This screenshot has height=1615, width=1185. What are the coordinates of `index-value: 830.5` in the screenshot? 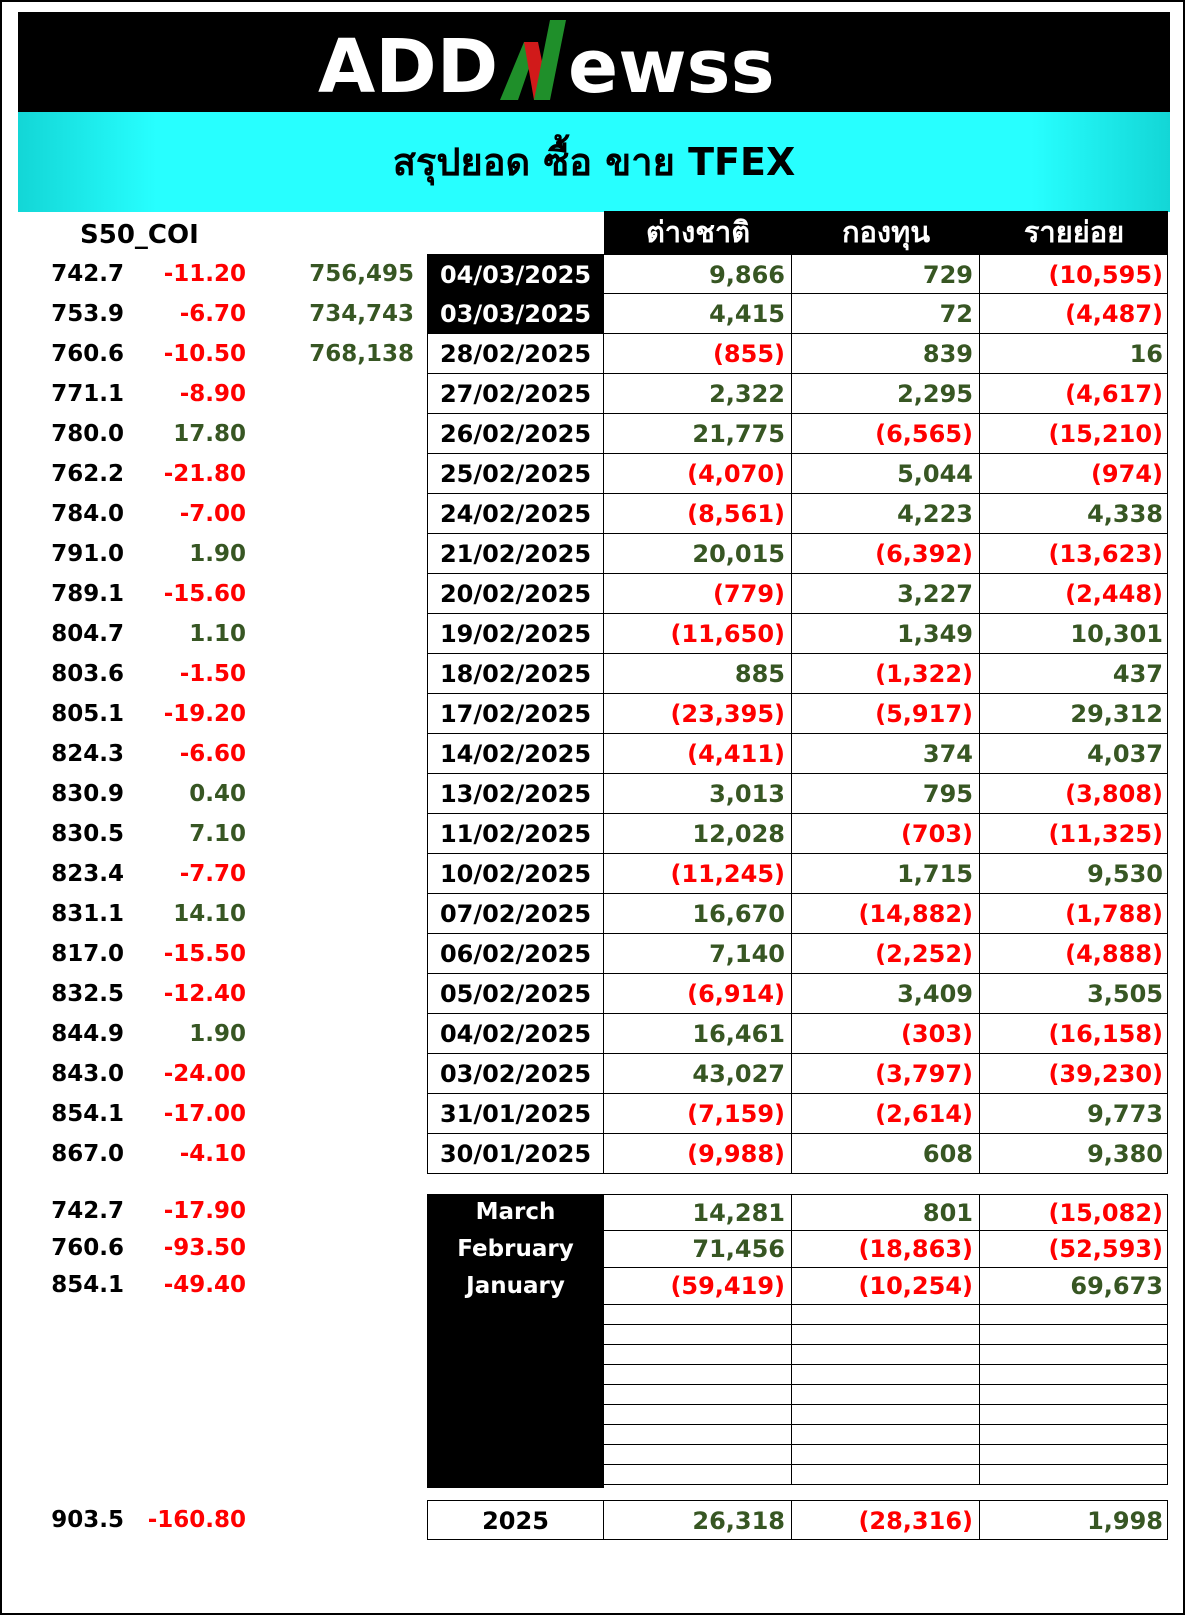 It's located at (87, 834).